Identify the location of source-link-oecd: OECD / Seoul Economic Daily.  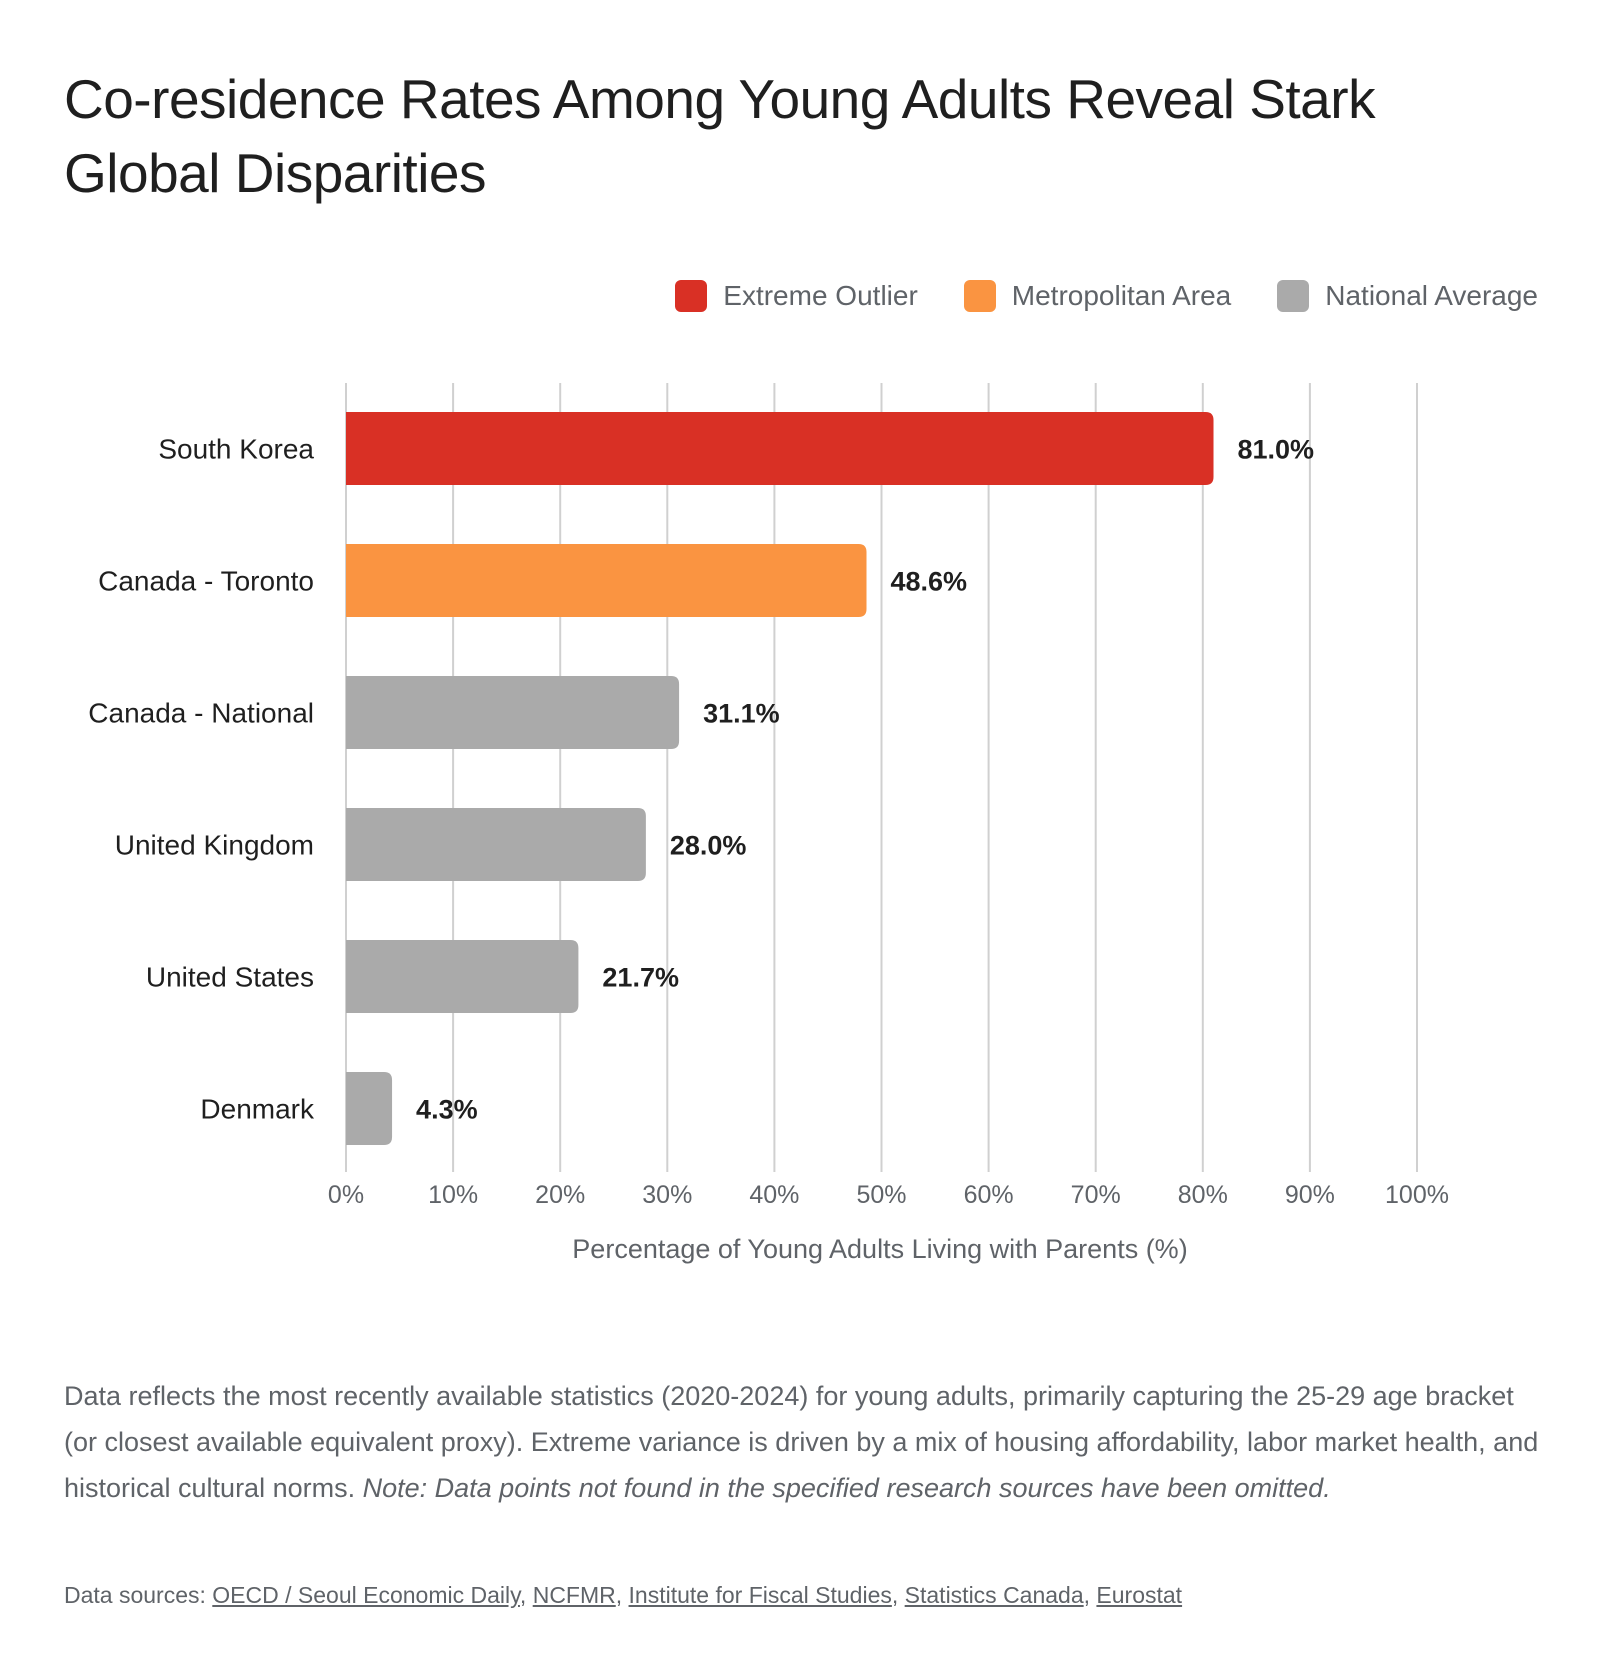
(366, 1595).